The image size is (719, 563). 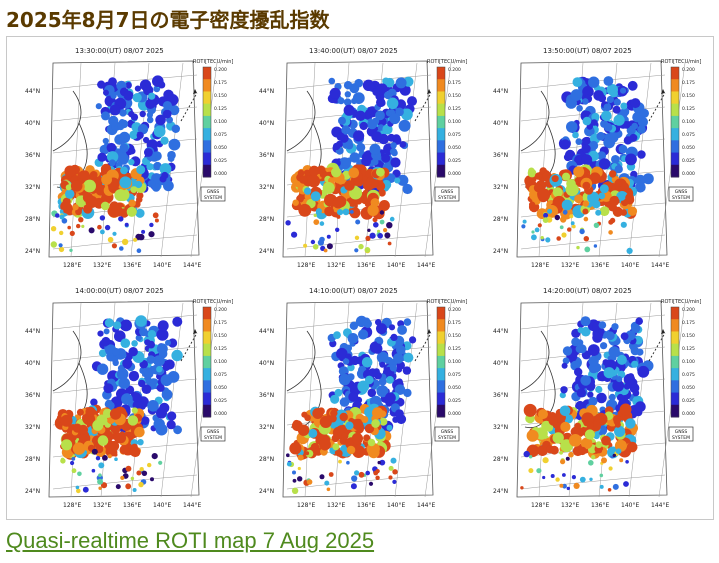 What do you see at coordinates (190, 540) in the screenshot?
I see `roti-map-link: Quasi-realtime ROTI map 7 Aug 2025` at bounding box center [190, 540].